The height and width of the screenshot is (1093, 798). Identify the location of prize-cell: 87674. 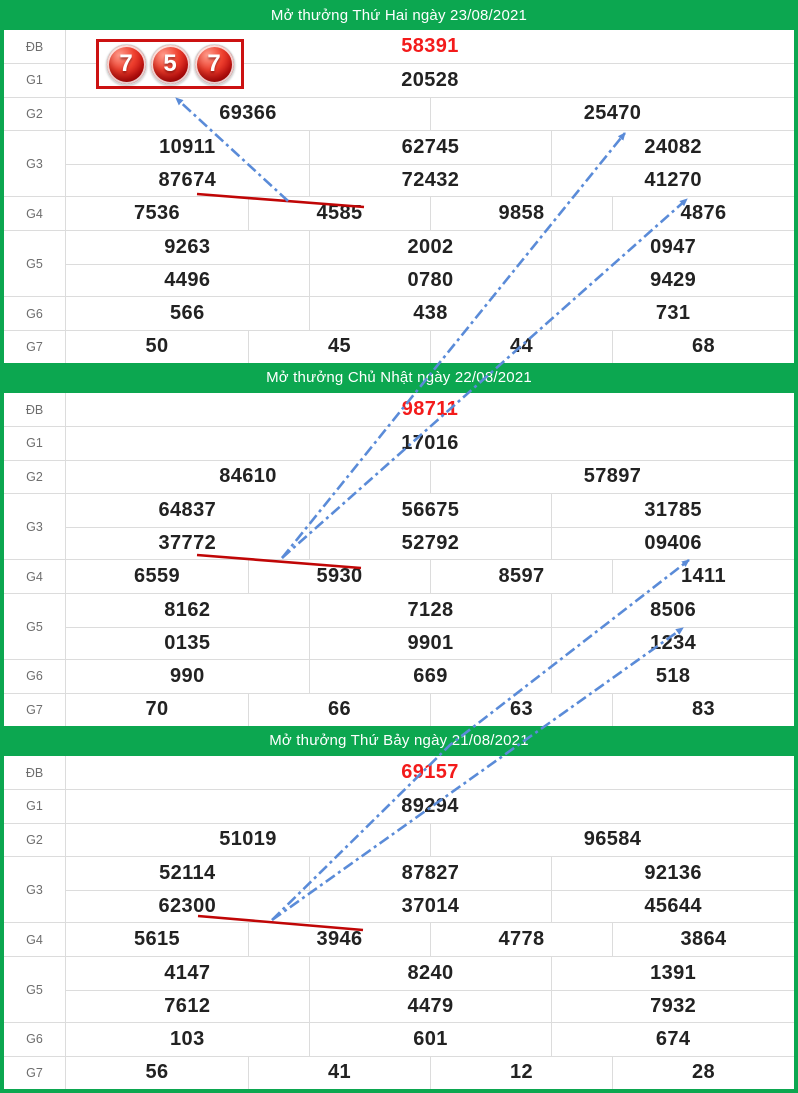
(187, 180).